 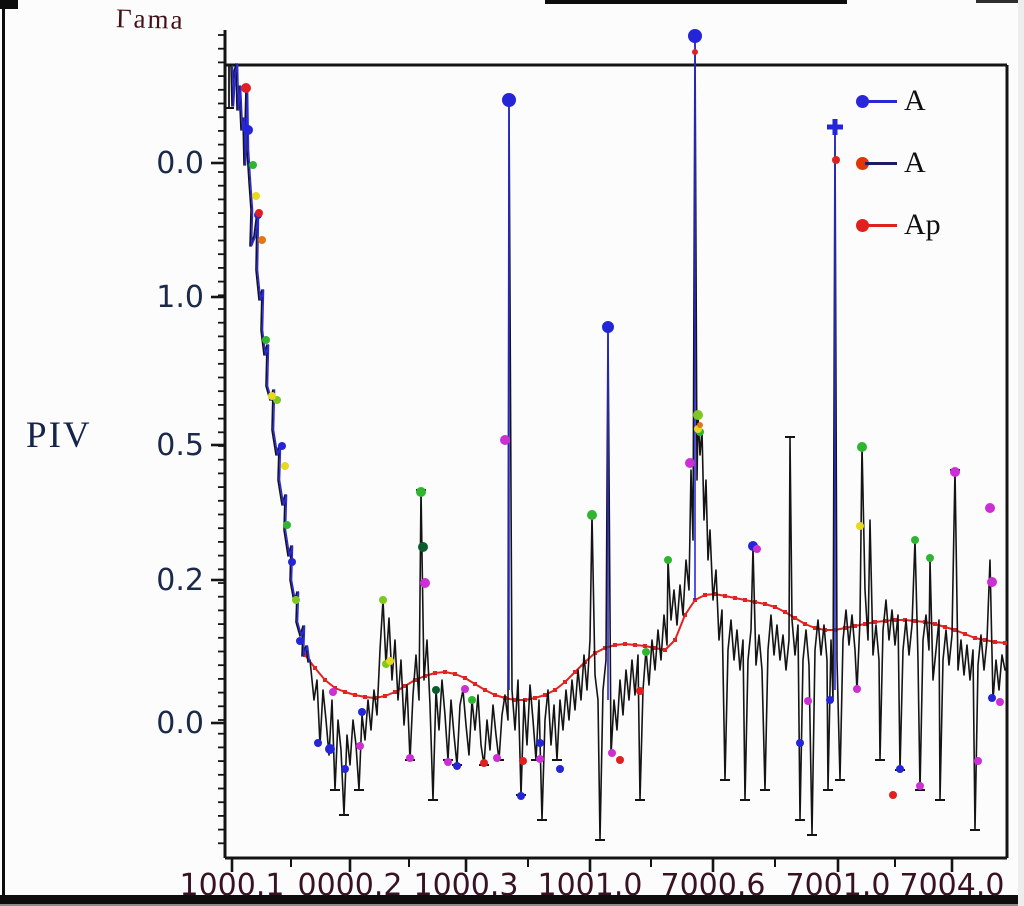 What do you see at coordinates (232, 885) in the screenshot?
I see `x-tick-label: 1000.1` at bounding box center [232, 885].